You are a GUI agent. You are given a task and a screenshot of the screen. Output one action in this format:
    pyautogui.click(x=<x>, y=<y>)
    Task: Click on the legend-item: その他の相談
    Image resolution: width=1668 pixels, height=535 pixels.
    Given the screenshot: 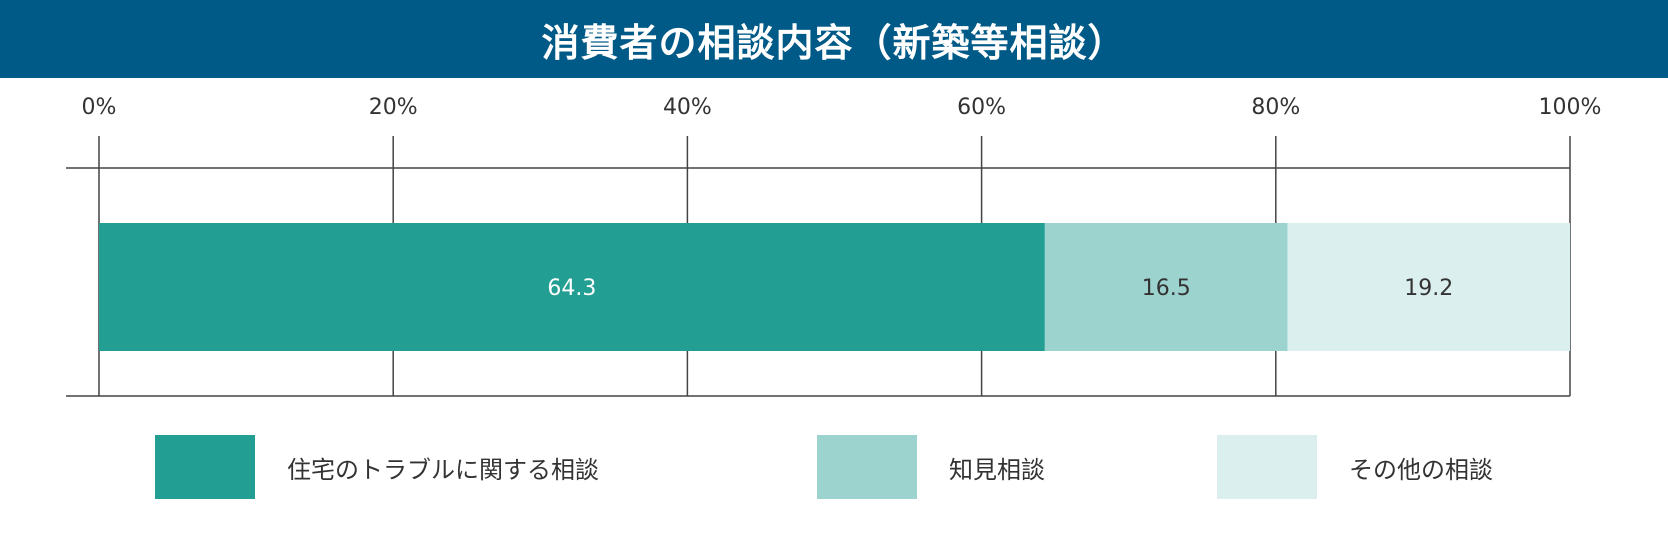 What is the action you would take?
    pyautogui.click(x=1355, y=467)
    